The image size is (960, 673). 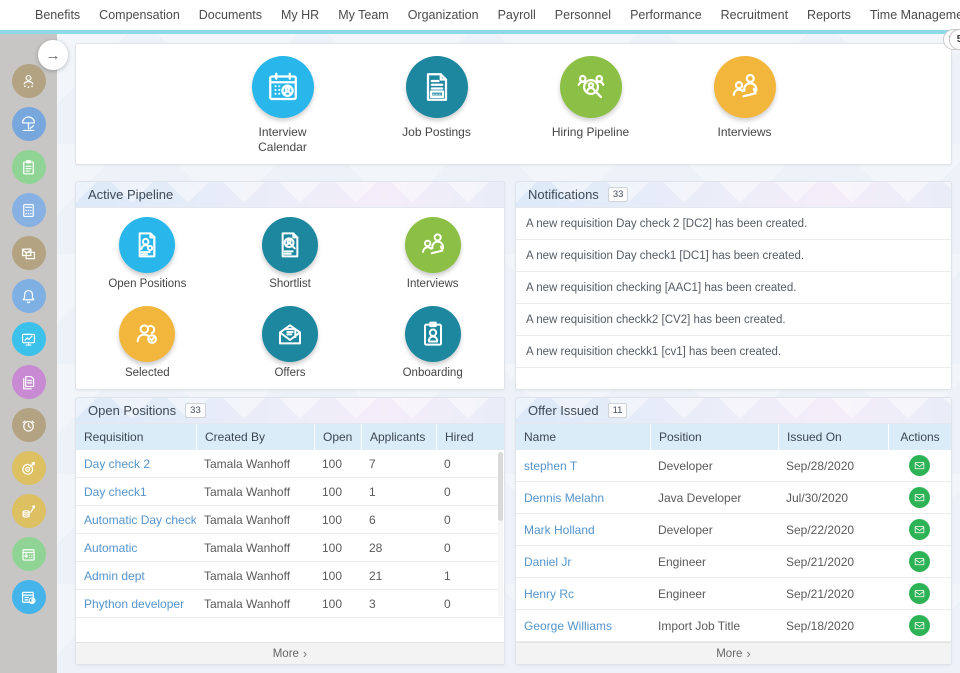 I want to click on table-row: Day check 2 Tamala Wanhoff 100 7 0, so click(x=290, y=464).